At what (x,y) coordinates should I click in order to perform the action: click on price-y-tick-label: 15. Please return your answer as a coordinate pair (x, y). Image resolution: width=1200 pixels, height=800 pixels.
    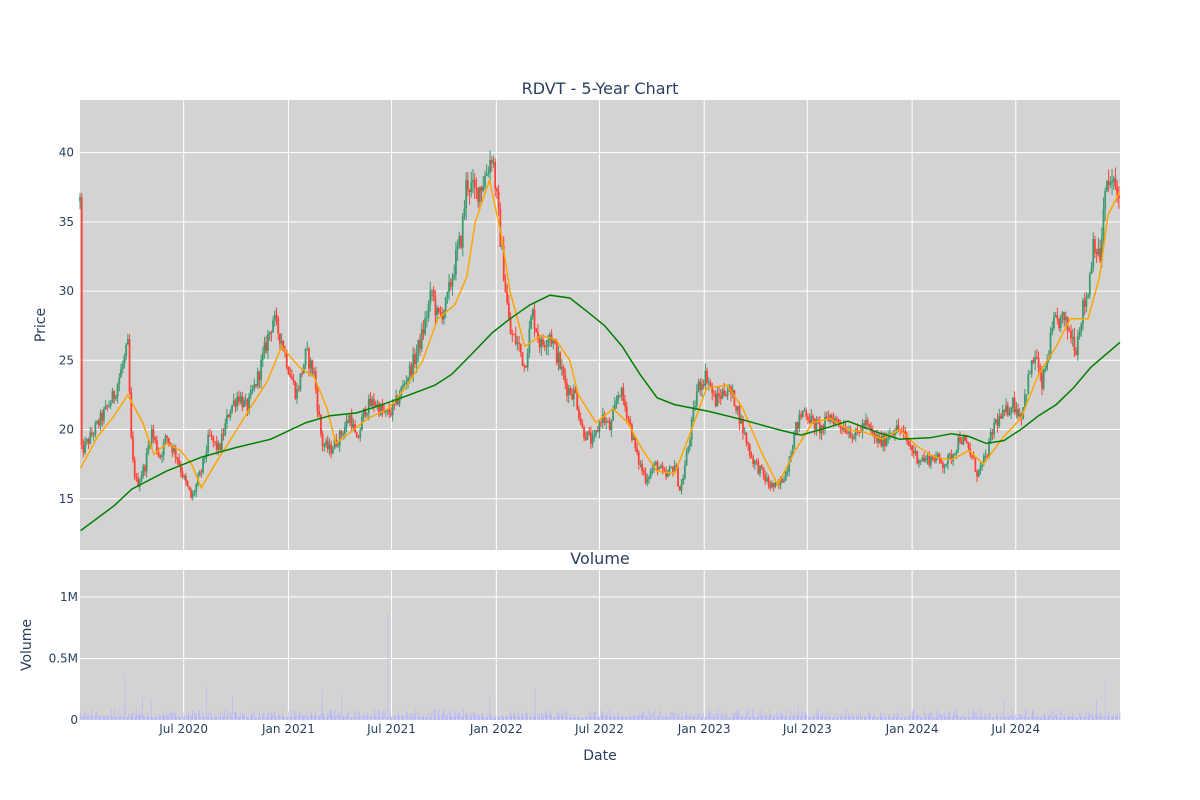
    Looking at the image, I should click on (66, 499).